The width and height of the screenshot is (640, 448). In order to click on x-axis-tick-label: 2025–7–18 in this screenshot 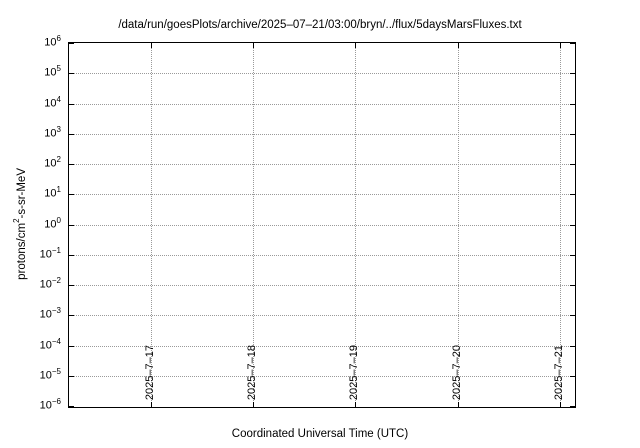, I will do `click(252, 372)`.